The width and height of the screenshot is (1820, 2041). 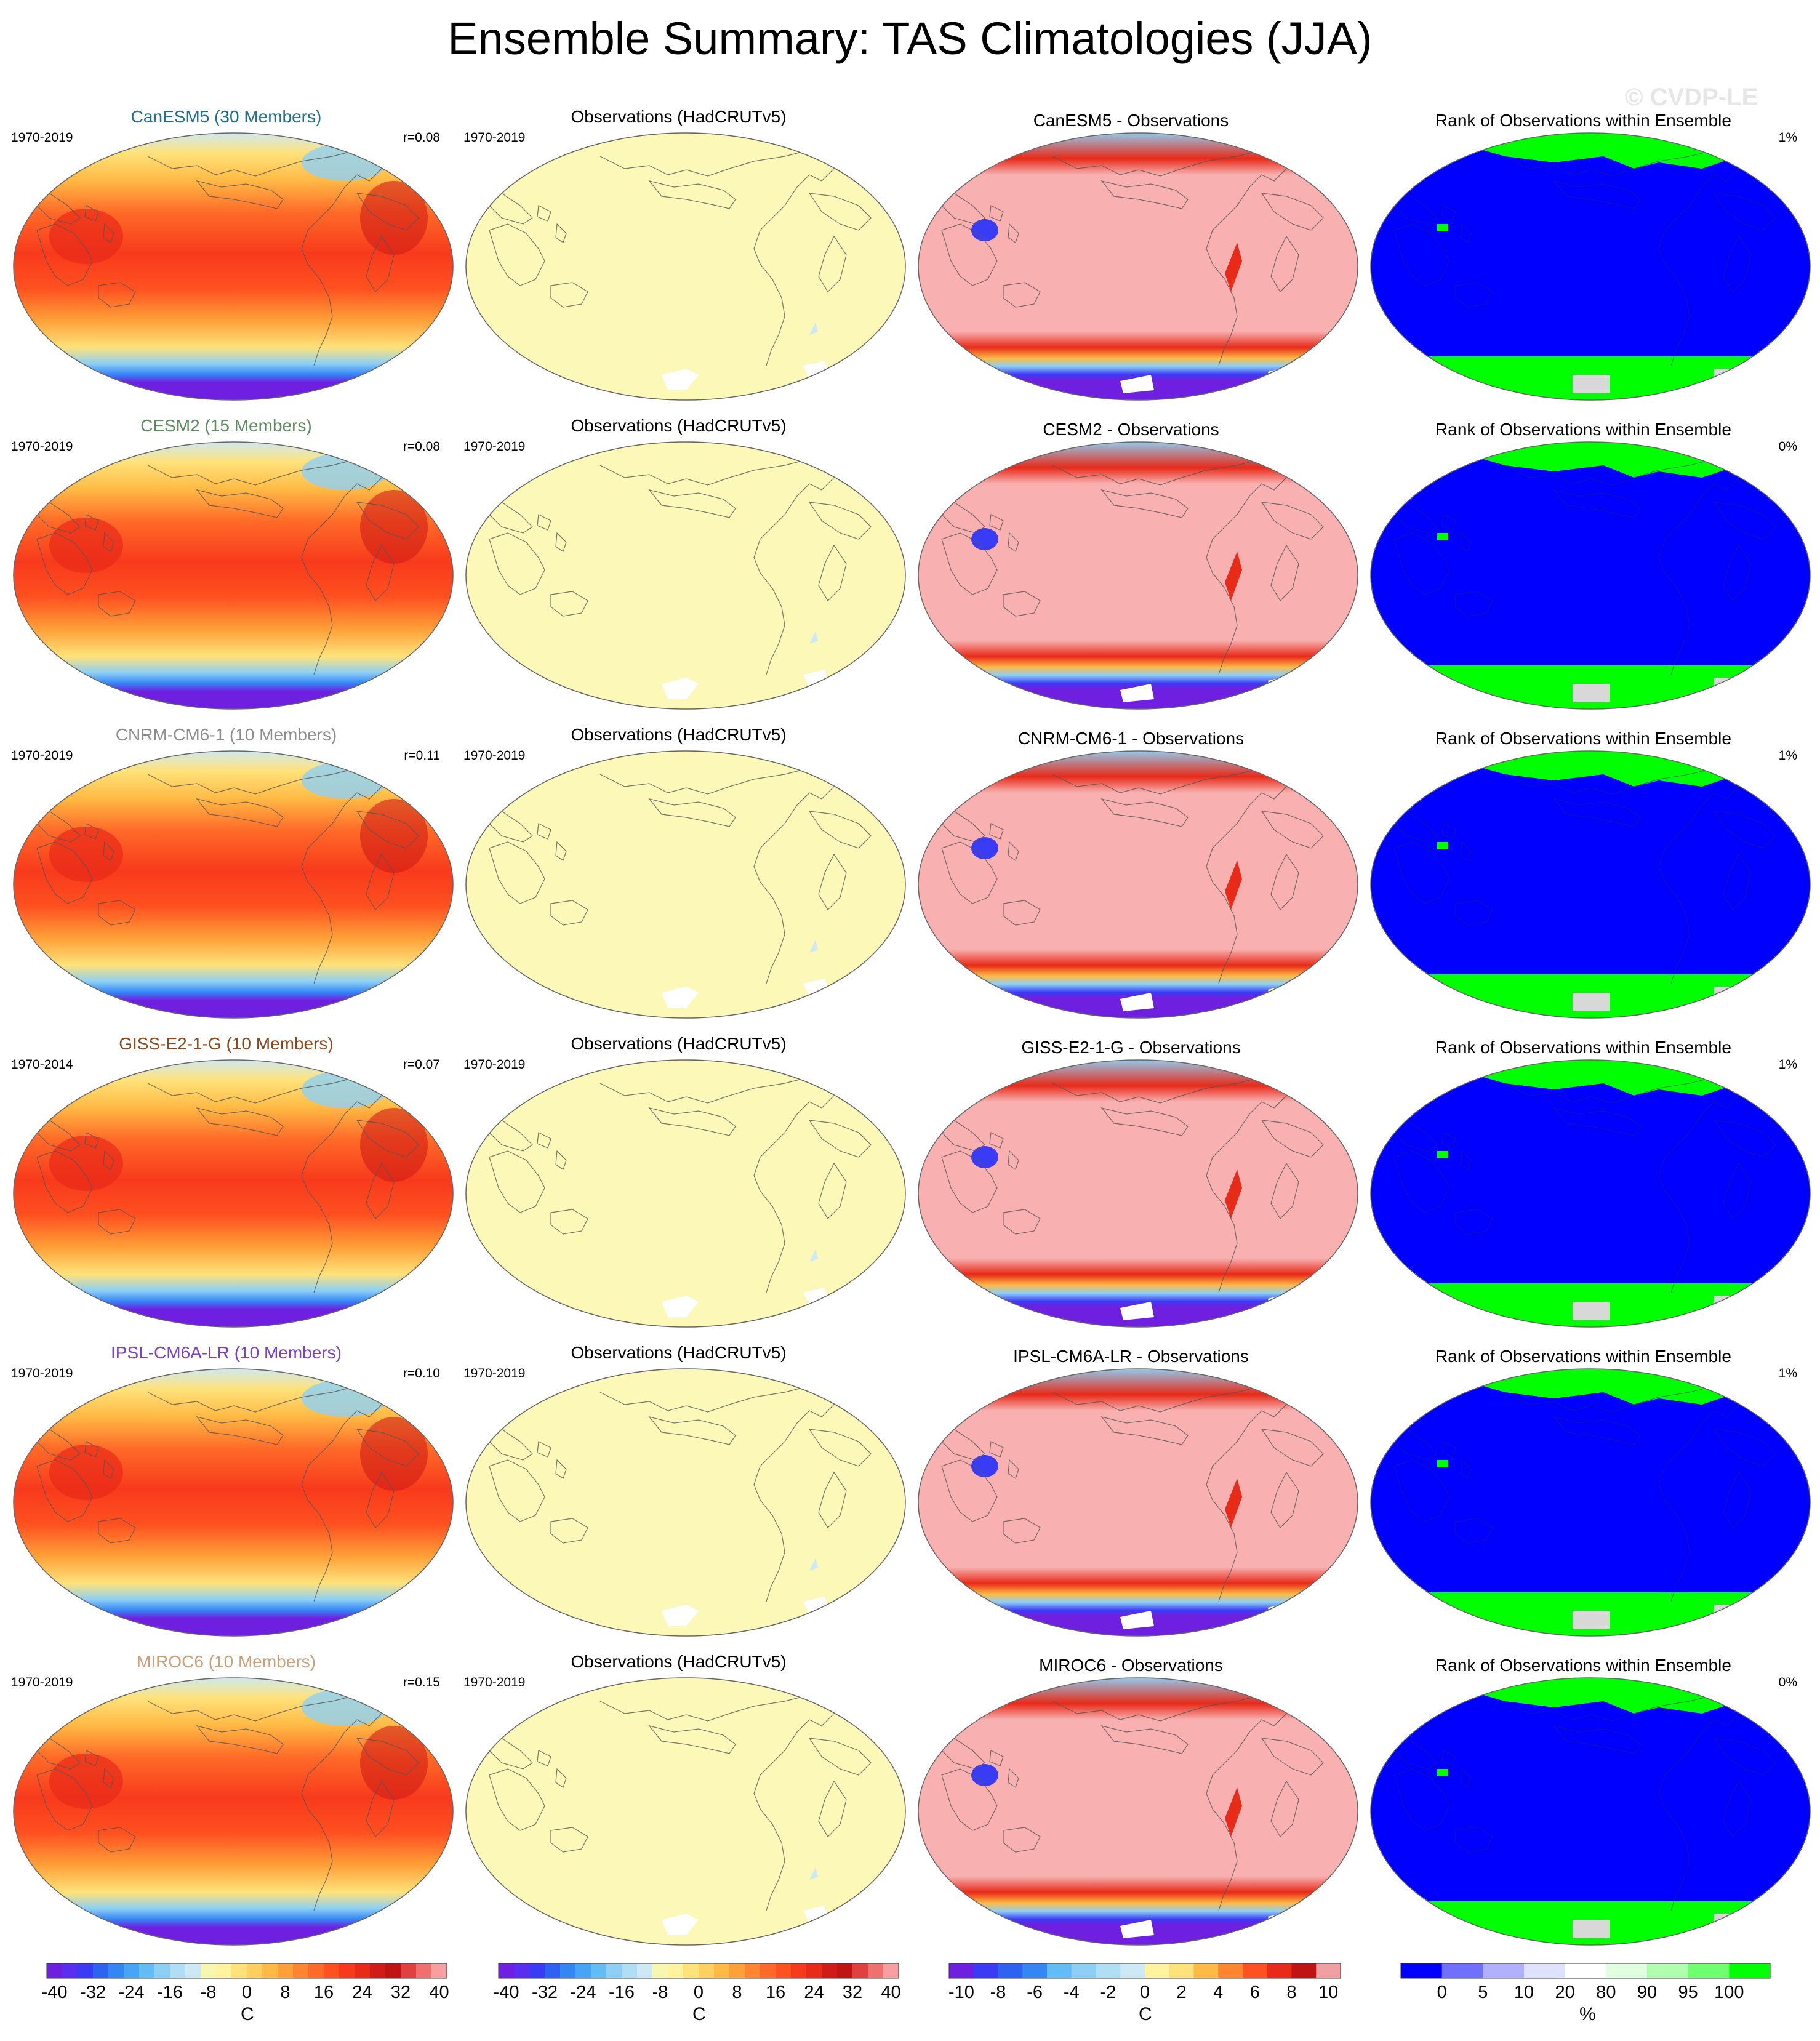 What do you see at coordinates (1131, 1357) in the screenshot?
I see `diff-panel-title: IPSL-CM6A-LR - Observations` at bounding box center [1131, 1357].